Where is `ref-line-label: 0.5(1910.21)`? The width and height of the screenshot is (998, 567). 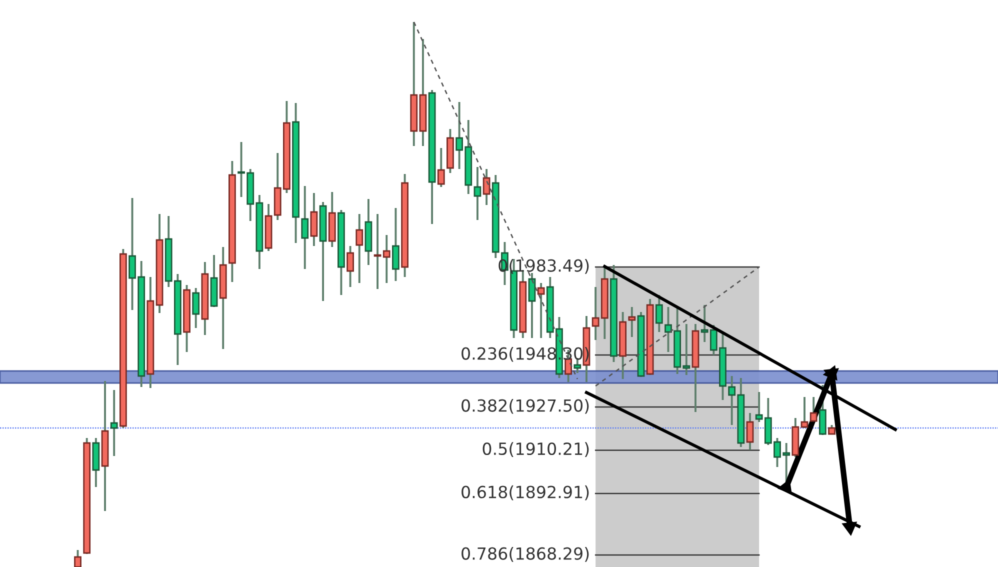
ref-line-label: 0.5(1910.21) is located at coordinates (535, 450).